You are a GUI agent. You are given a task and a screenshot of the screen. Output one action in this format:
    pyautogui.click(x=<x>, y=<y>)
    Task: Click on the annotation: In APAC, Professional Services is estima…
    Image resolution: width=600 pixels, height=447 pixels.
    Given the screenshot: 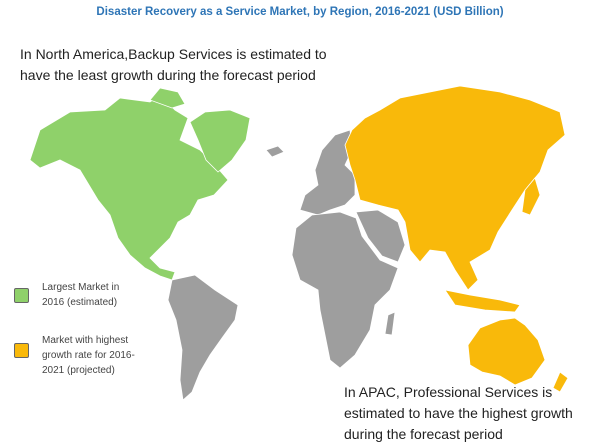 What is the action you would take?
    pyautogui.click(x=458, y=413)
    